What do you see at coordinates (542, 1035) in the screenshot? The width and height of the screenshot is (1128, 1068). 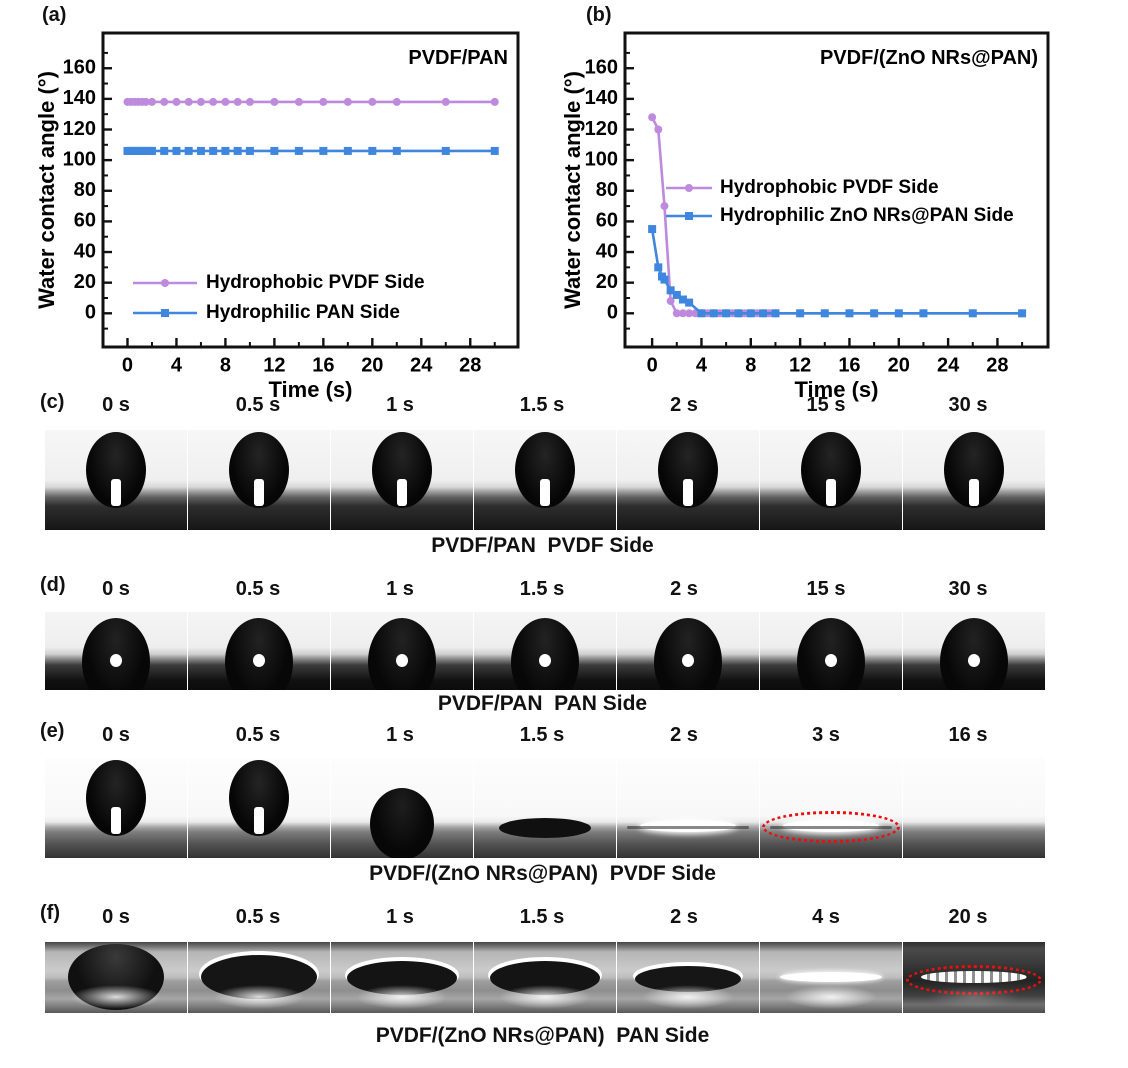 I see `caption-f: PVDF/(ZnO NRs@PAN) PAN Side` at bounding box center [542, 1035].